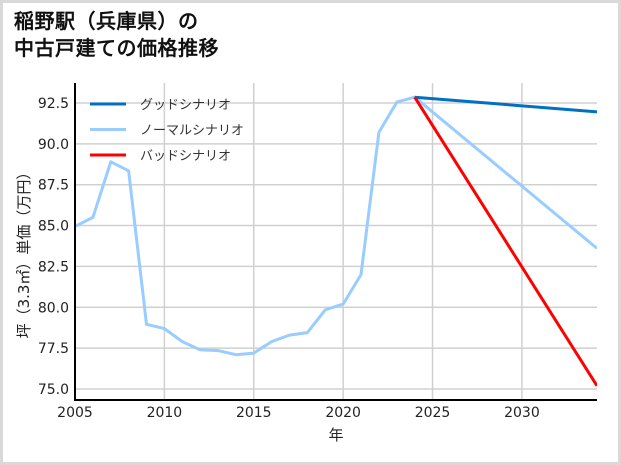 Image resolution: width=621 pixels, height=465 pixels. I want to click on chart-title-line1: 稲野駅（兵庫県）の, so click(106, 21).